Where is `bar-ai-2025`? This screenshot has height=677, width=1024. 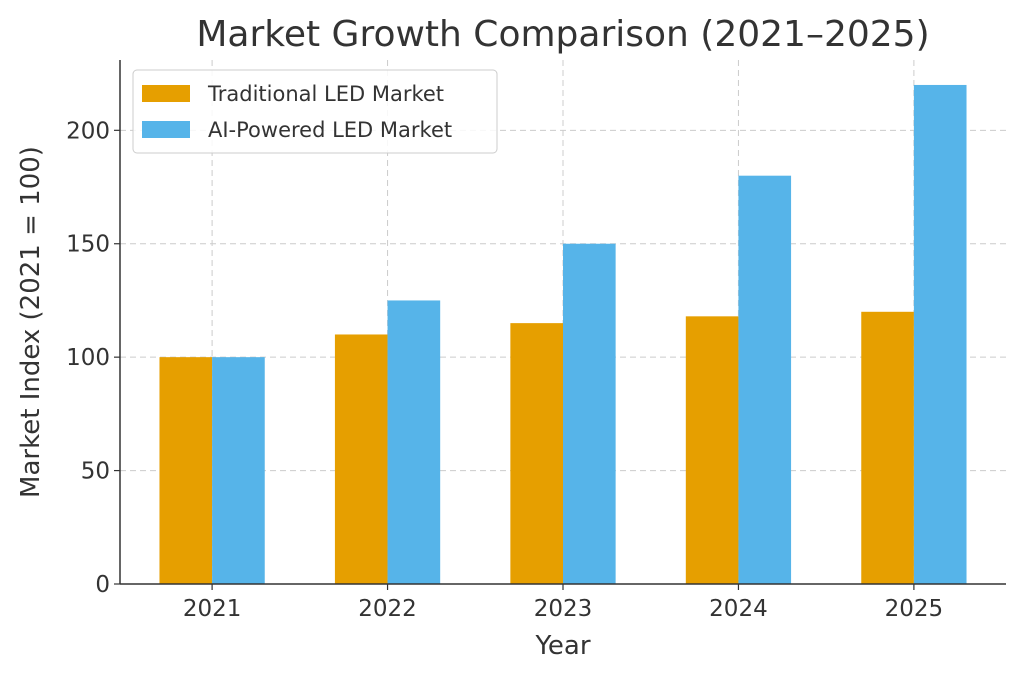 bar-ai-2025 is located at coordinates (940, 334).